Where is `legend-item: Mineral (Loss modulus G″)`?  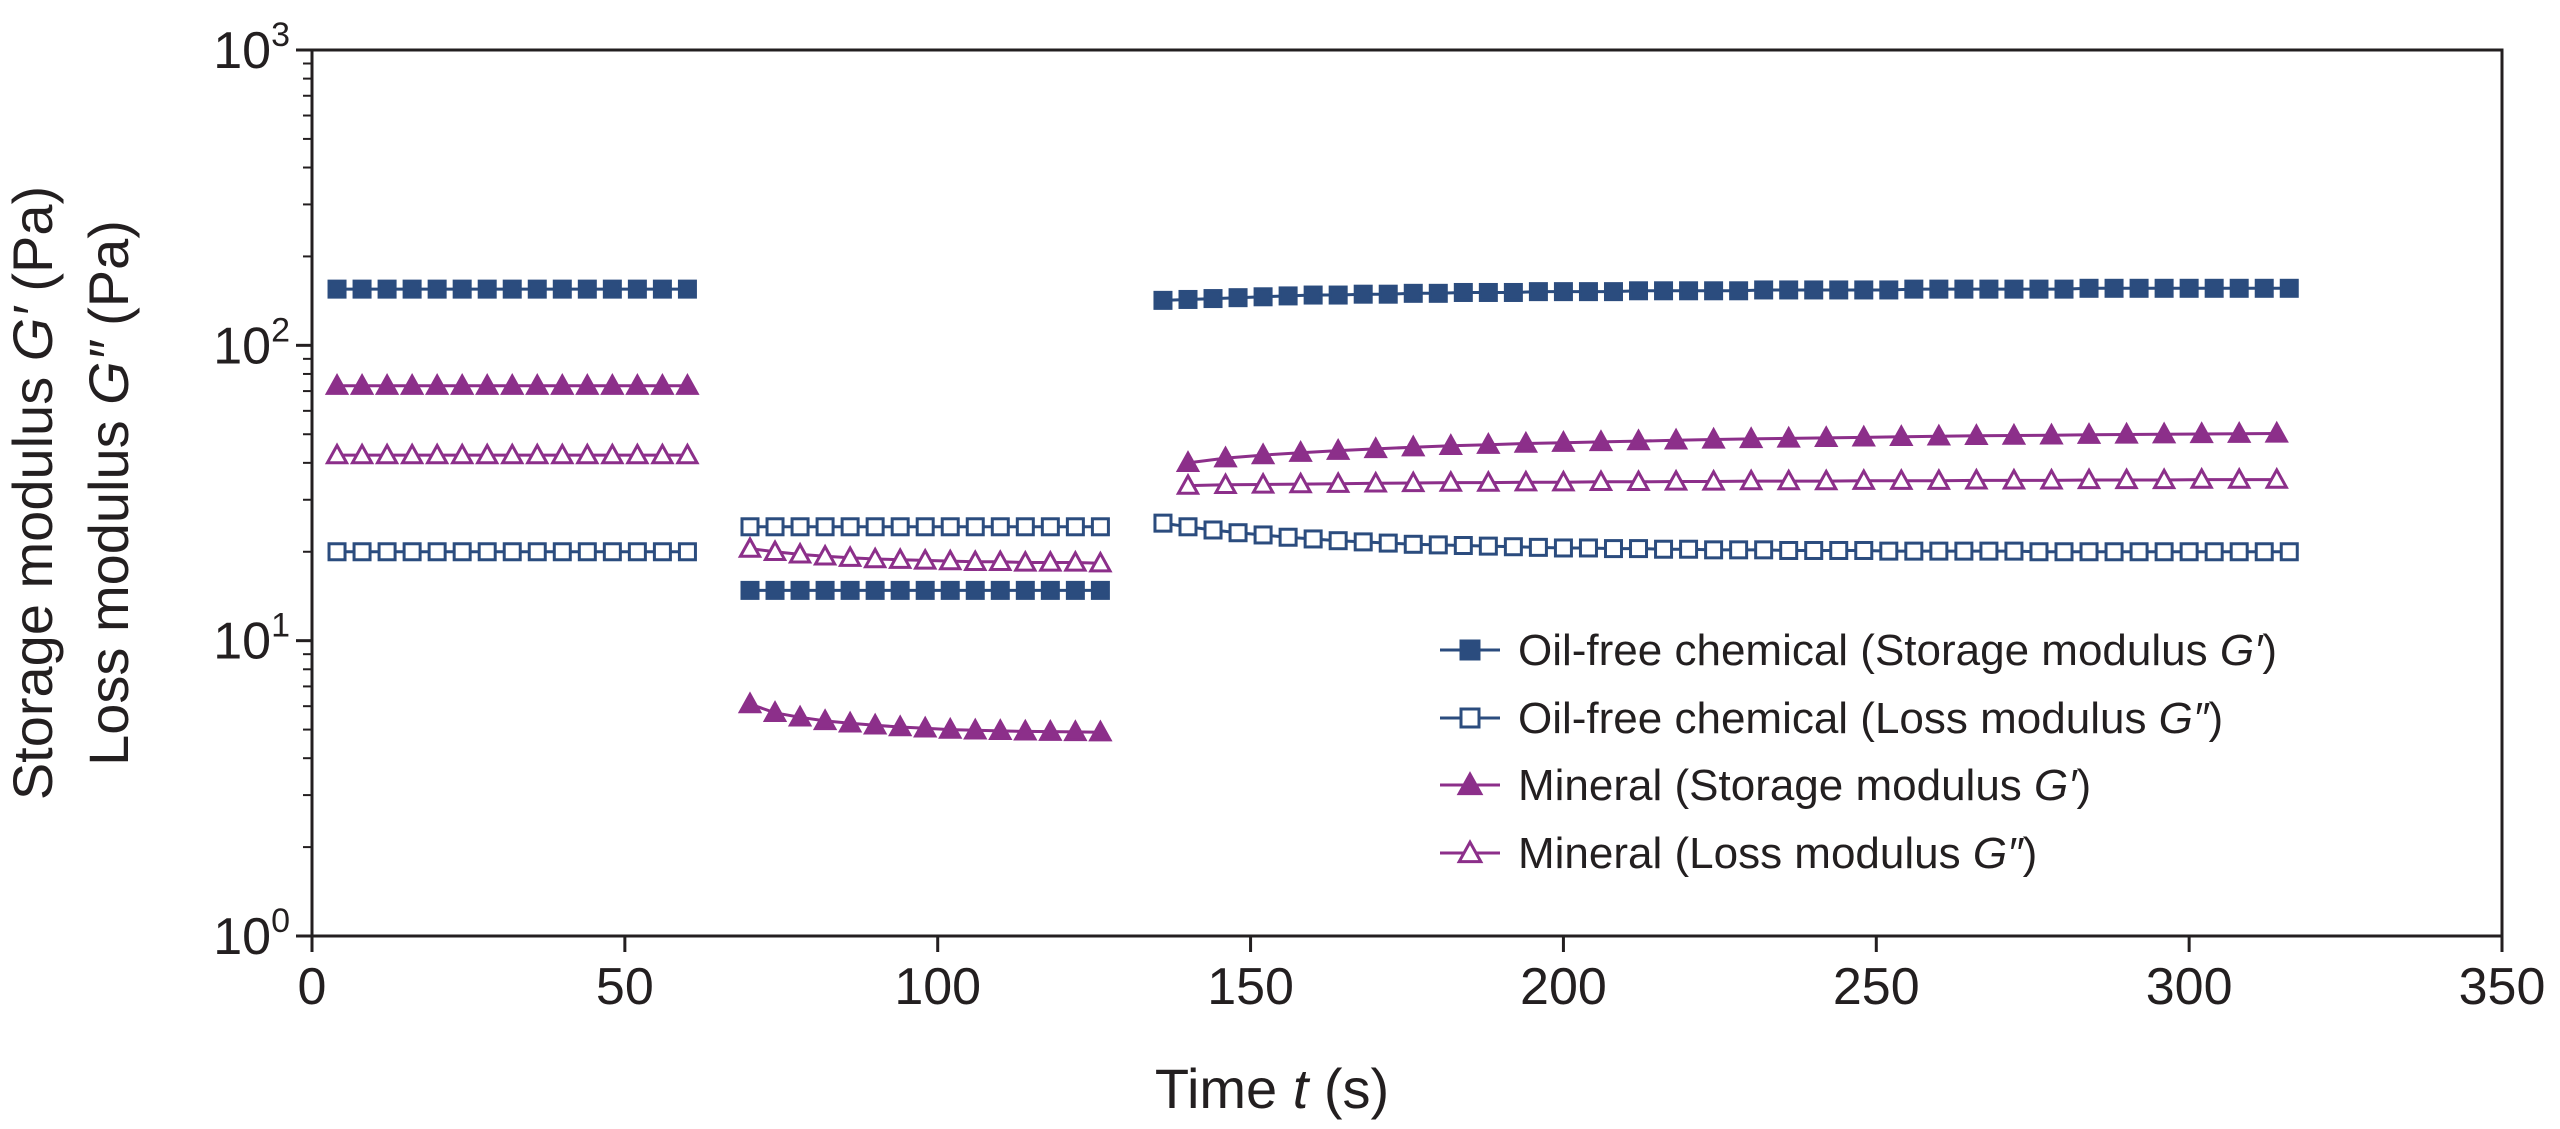
legend-item: Mineral (Loss modulus G″) is located at coordinates (1738, 853).